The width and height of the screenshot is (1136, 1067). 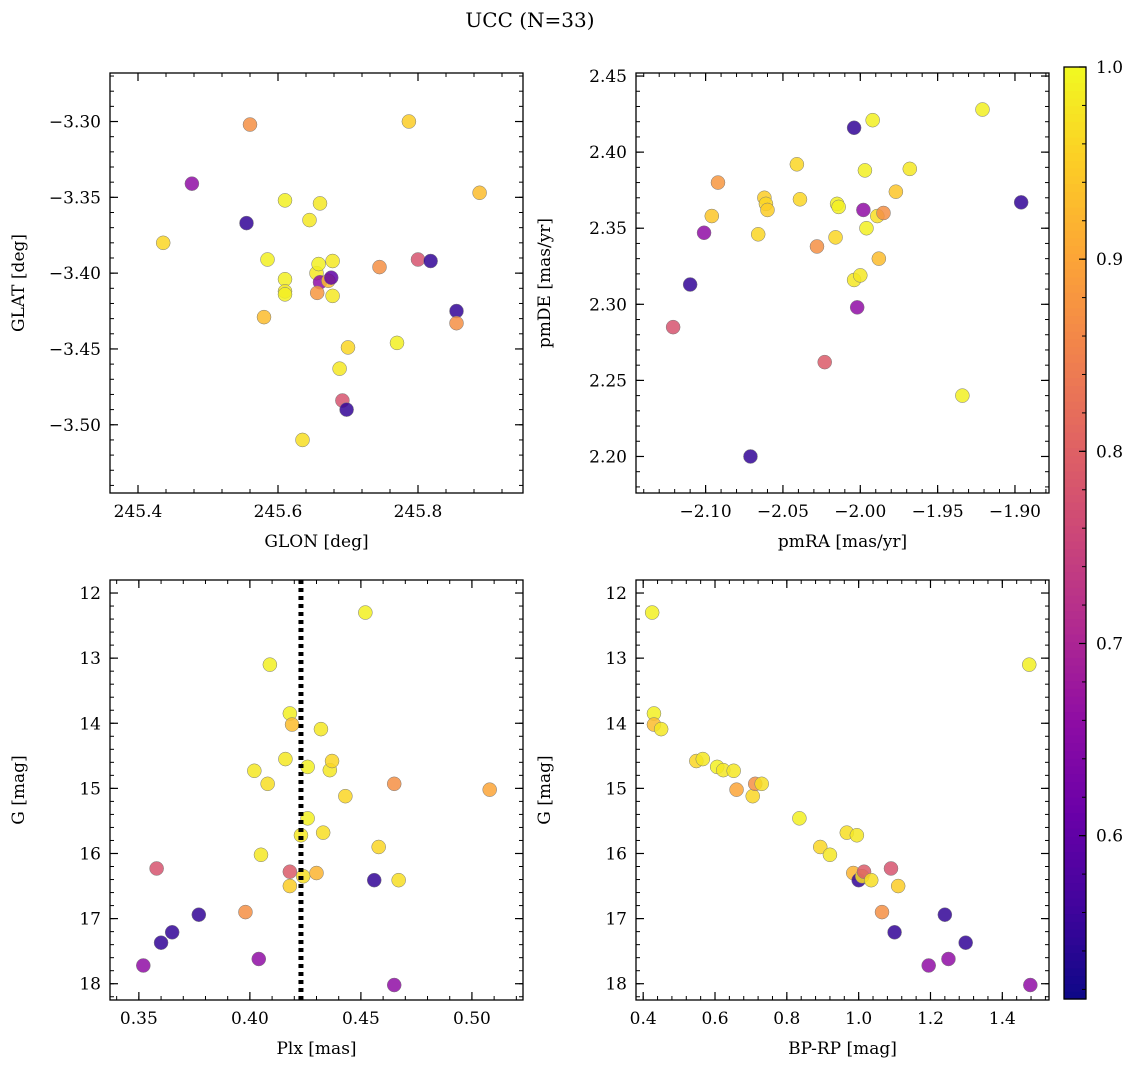 I want to click on y-tick-label: −3.40, so click(x=75, y=274).